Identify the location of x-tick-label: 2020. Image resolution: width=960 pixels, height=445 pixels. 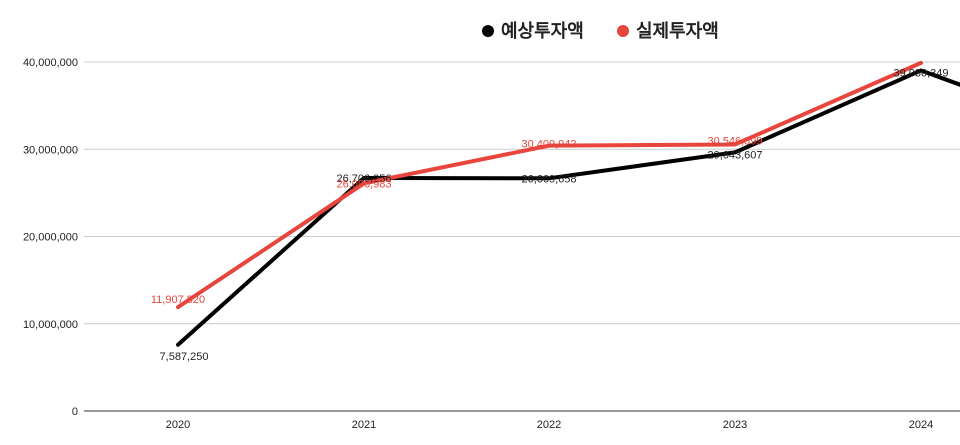
(178, 425).